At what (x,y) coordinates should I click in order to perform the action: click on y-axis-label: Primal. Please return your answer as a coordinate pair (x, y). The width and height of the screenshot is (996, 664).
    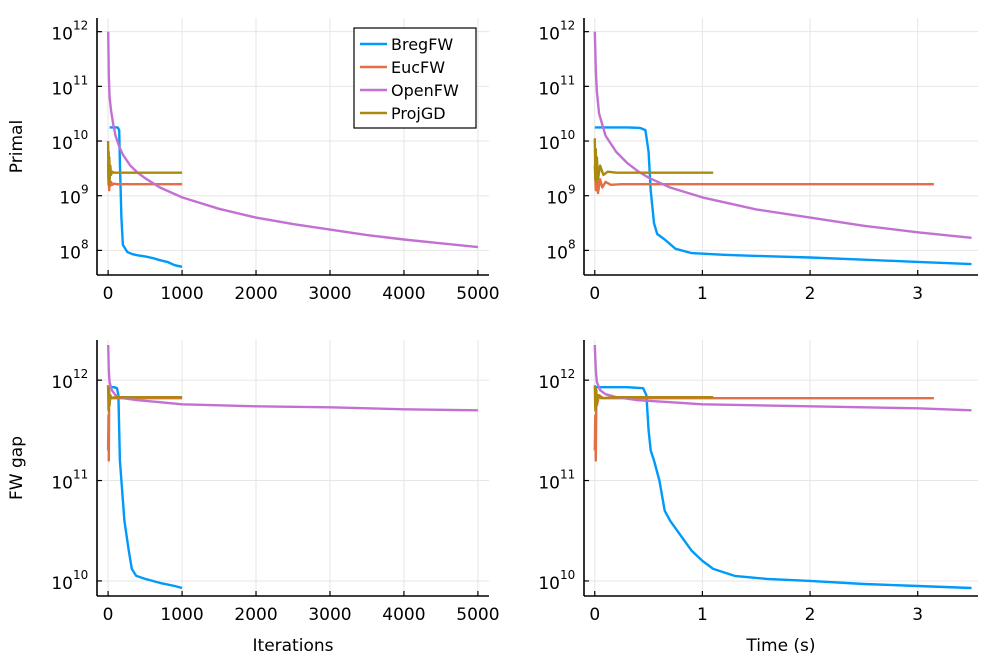
    Looking at the image, I should click on (17, 146).